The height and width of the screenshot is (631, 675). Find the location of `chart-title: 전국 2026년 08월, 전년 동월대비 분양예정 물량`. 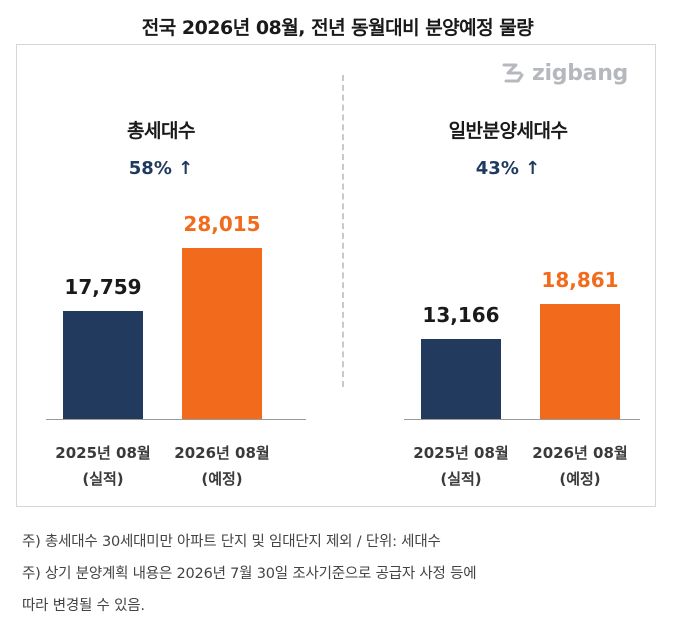

chart-title: 전국 2026년 08월, 전년 동월대비 분양예정 물량 is located at coordinates (337, 28).